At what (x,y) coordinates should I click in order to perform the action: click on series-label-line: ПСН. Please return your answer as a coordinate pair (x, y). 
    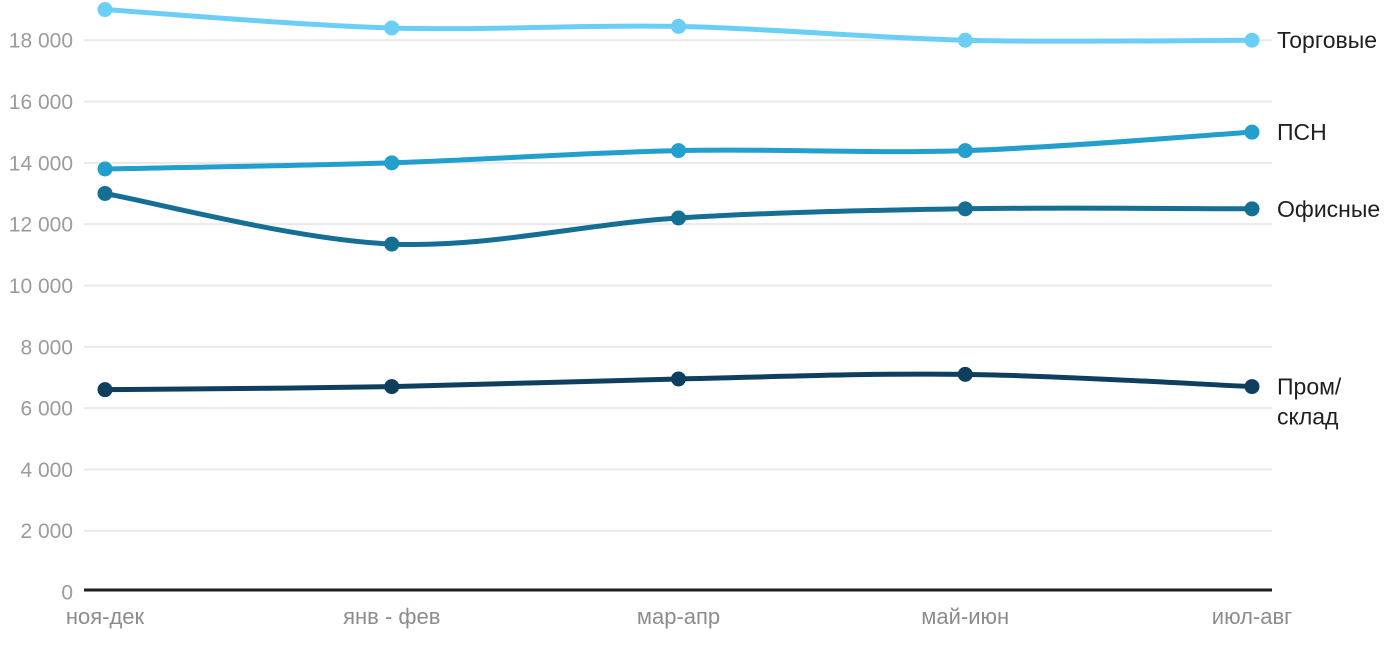
    Looking at the image, I should click on (1302, 132).